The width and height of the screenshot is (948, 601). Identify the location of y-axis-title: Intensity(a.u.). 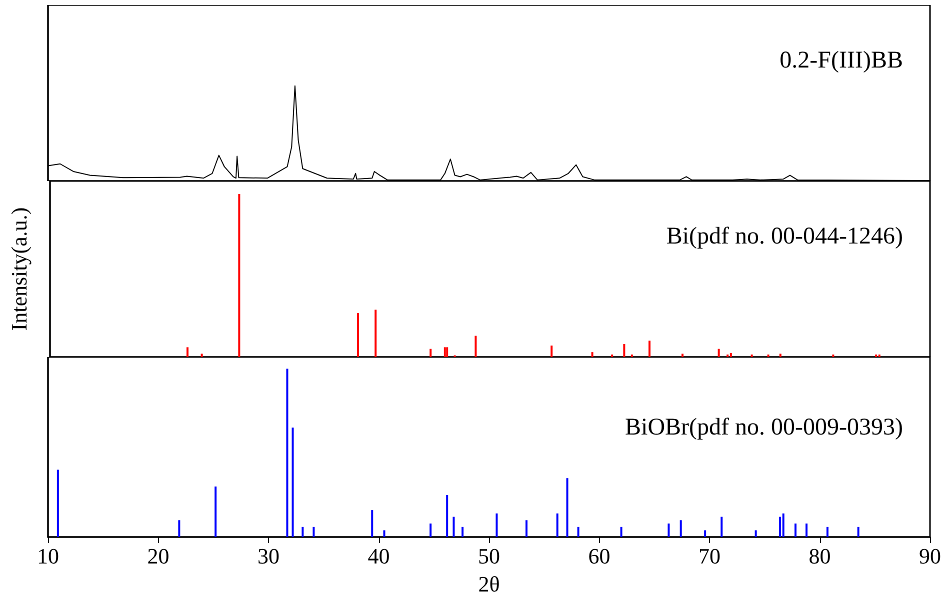
(19, 269).